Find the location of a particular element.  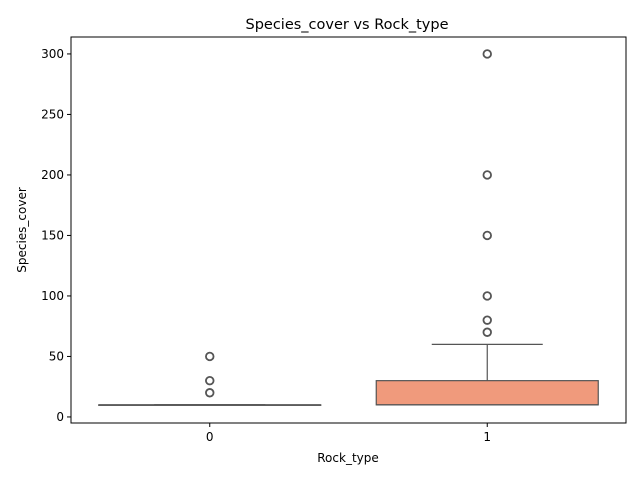

y-tick-label: 250 is located at coordinates (52, 114).